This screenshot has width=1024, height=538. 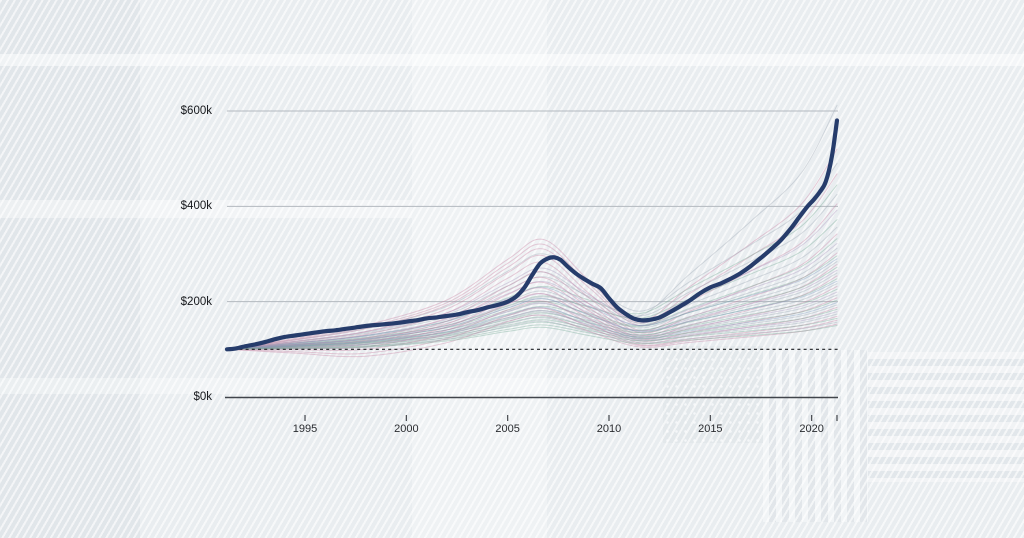 What do you see at coordinates (305, 429) in the screenshot?
I see `x-tick-label: 1995` at bounding box center [305, 429].